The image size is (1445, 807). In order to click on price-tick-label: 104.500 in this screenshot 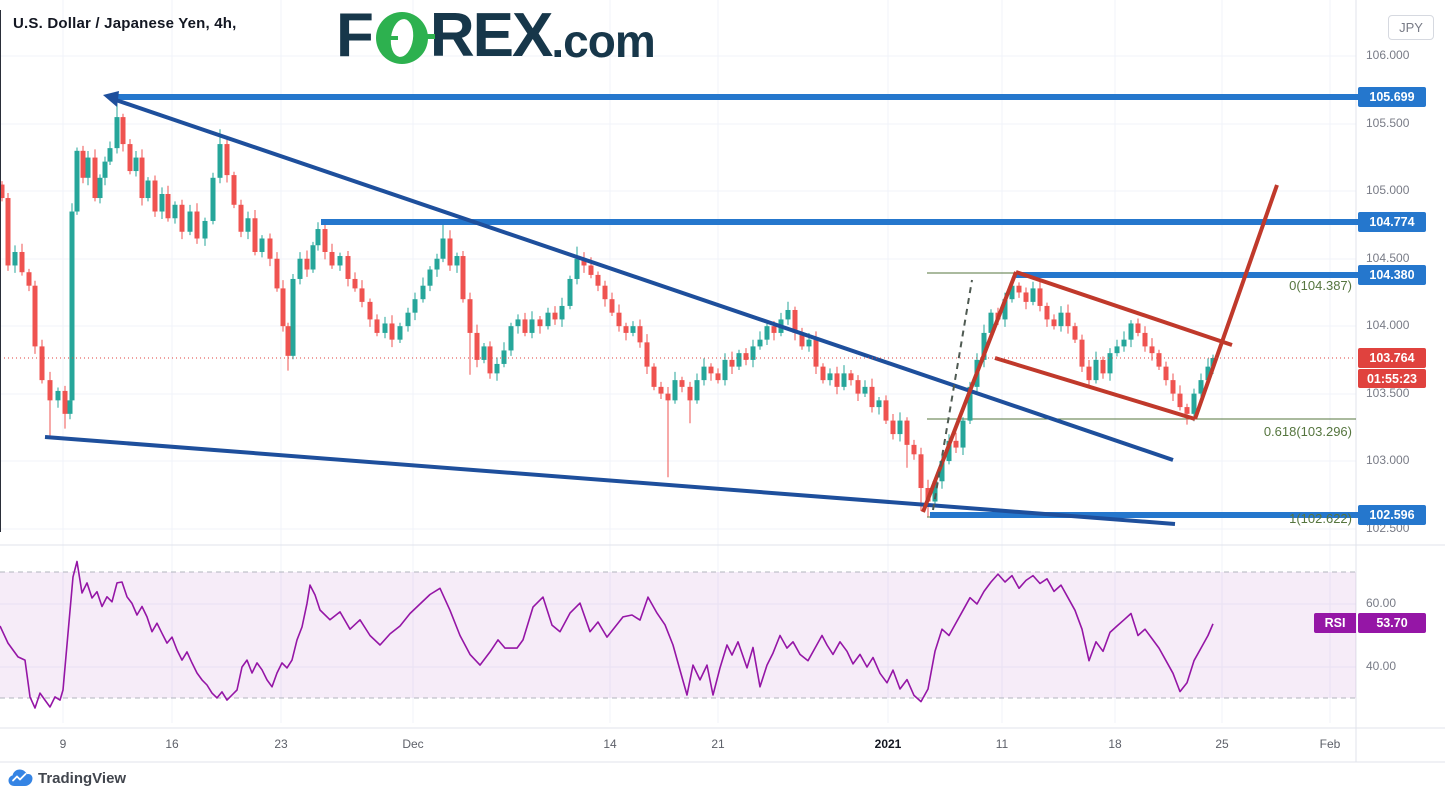, I will do `click(1388, 258)`.